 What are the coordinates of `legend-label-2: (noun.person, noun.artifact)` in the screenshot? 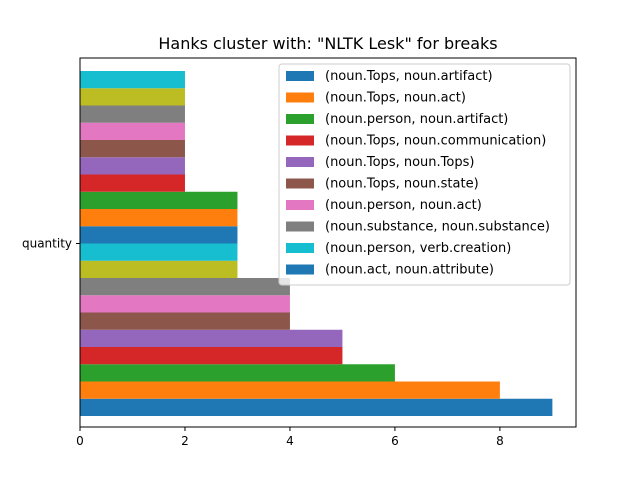 It's located at (416, 119).